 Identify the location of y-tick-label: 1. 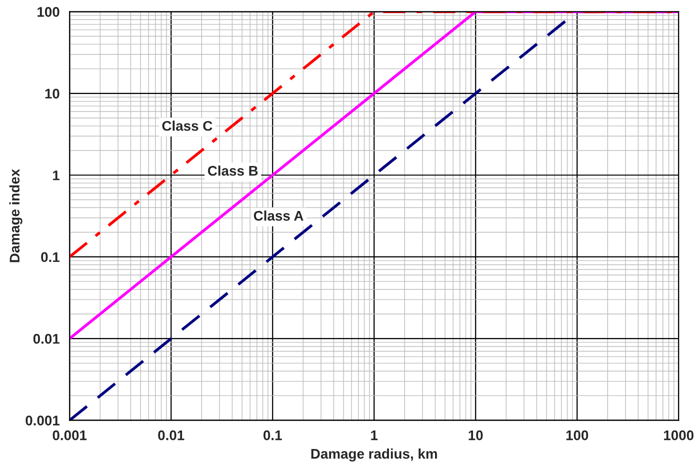
(56, 175).